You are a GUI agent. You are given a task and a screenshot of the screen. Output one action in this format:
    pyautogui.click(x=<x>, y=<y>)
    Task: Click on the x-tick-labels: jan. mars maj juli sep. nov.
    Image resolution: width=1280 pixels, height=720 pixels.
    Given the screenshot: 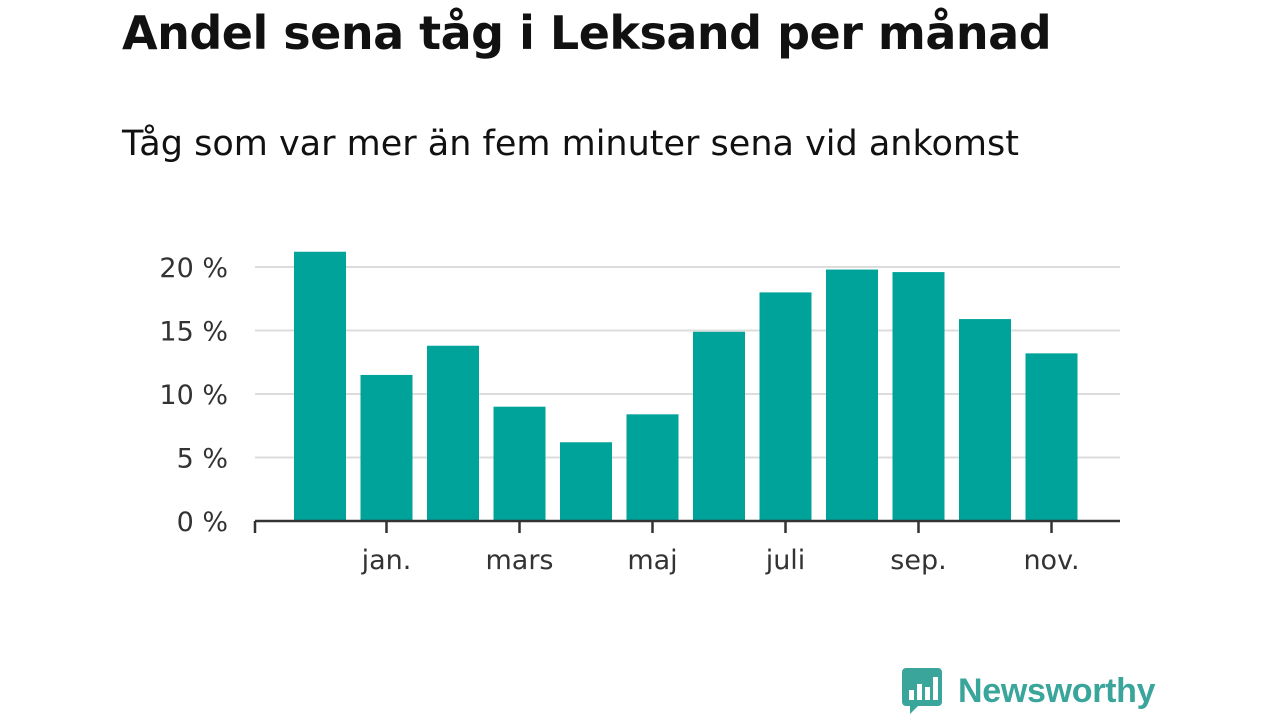 What is the action you would take?
    pyautogui.click(x=720, y=560)
    